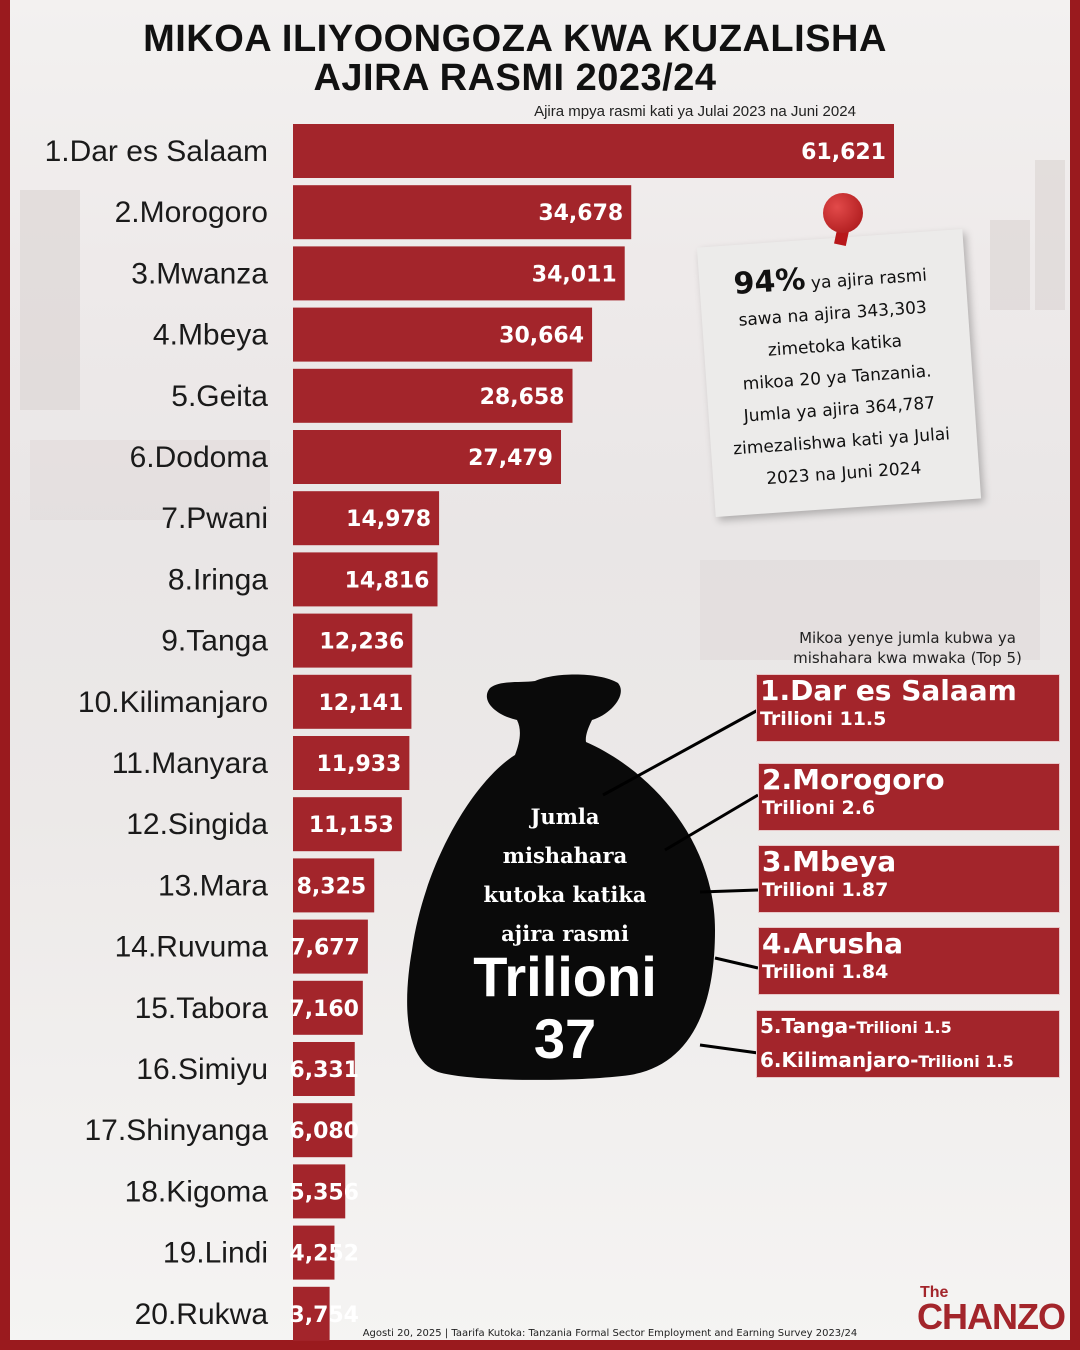 The image size is (1080, 1350). What do you see at coordinates (565, 976) in the screenshot?
I see `bag-total-label: Trilioni` at bounding box center [565, 976].